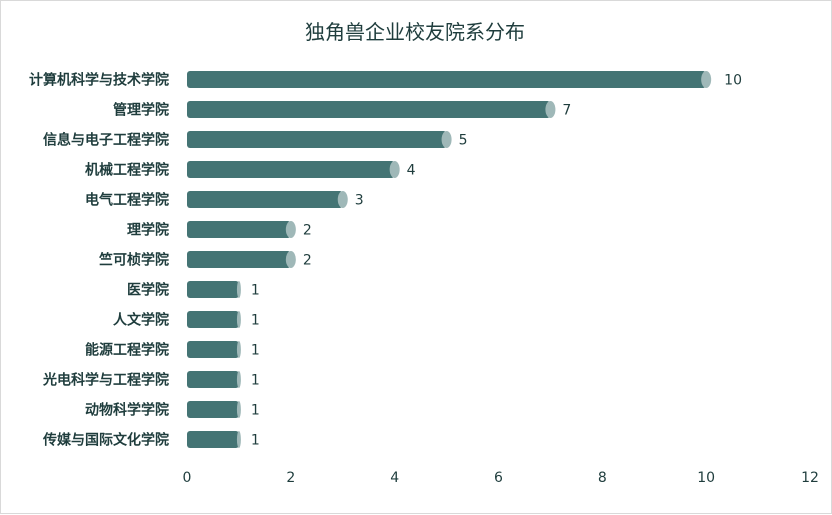 This screenshot has height=515, width=832. Describe the element at coordinates (105, 380) in the screenshot. I see `category-label: 光电科学与工程学院` at that location.